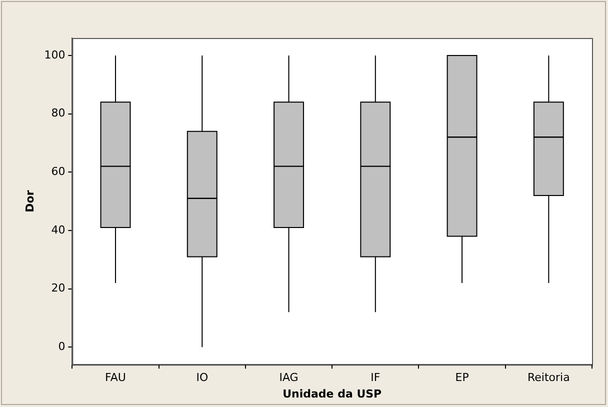 Image resolution: width=608 pixels, height=407 pixels. I want to click on y-tick-label: 100, so click(55, 55).